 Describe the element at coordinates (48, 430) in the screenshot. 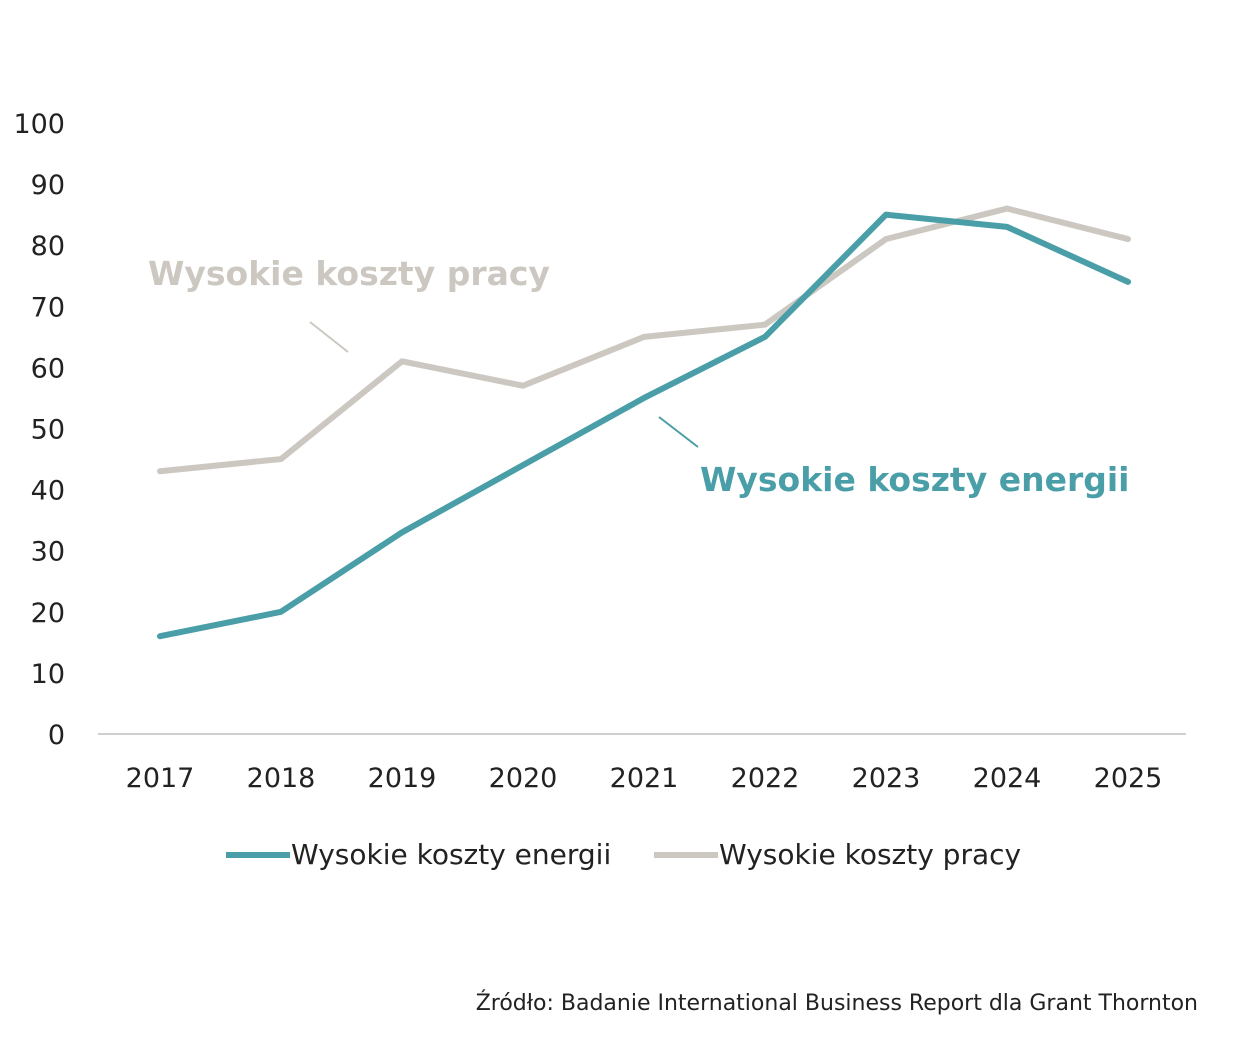

I see `y-tick-label: 50` at that location.